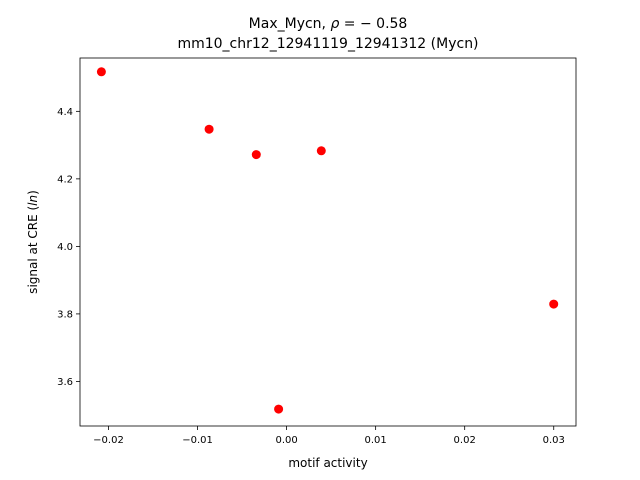  What do you see at coordinates (65, 179) in the screenshot?
I see `y-tick-label-4: 4.2` at bounding box center [65, 179].